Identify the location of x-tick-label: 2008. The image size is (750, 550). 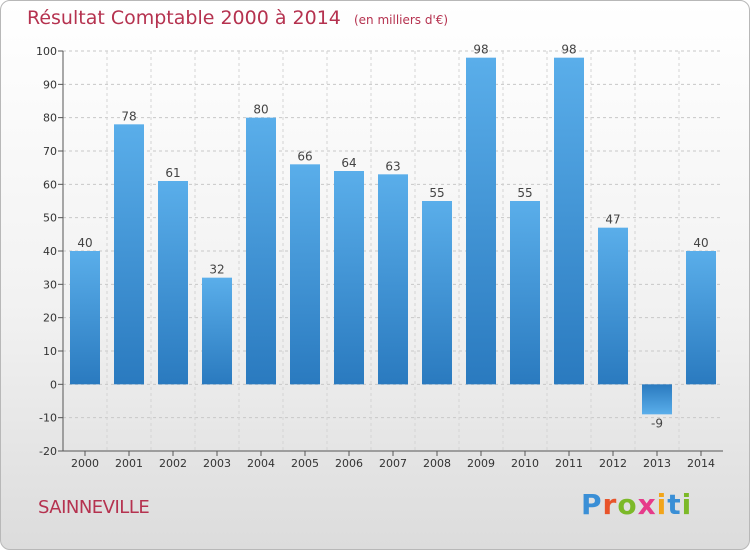
(437, 463).